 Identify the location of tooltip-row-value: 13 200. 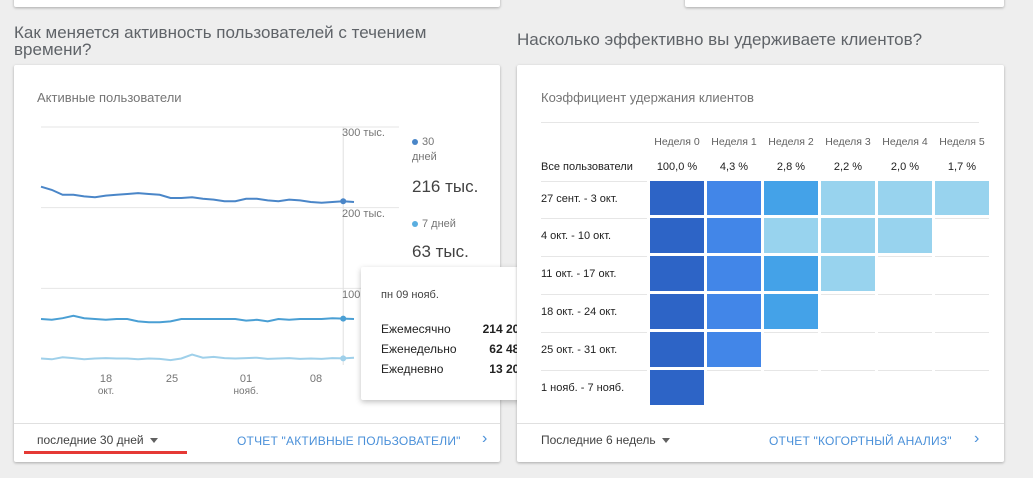
(507, 369).